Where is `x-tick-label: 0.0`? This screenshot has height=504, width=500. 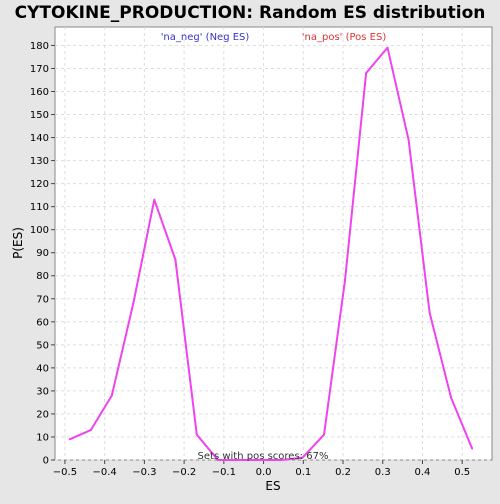
x-tick-label: 0.0 is located at coordinates (264, 472).